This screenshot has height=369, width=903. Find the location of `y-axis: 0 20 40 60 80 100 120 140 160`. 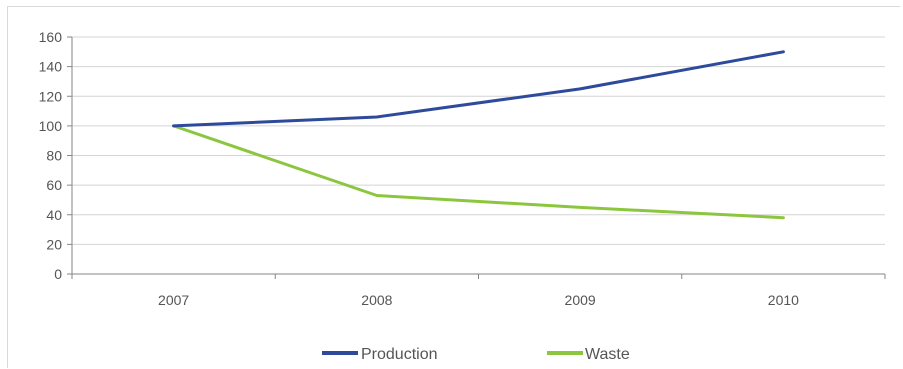

y-axis: 0 20 40 60 80 100 120 140 160 is located at coordinates (56, 155).